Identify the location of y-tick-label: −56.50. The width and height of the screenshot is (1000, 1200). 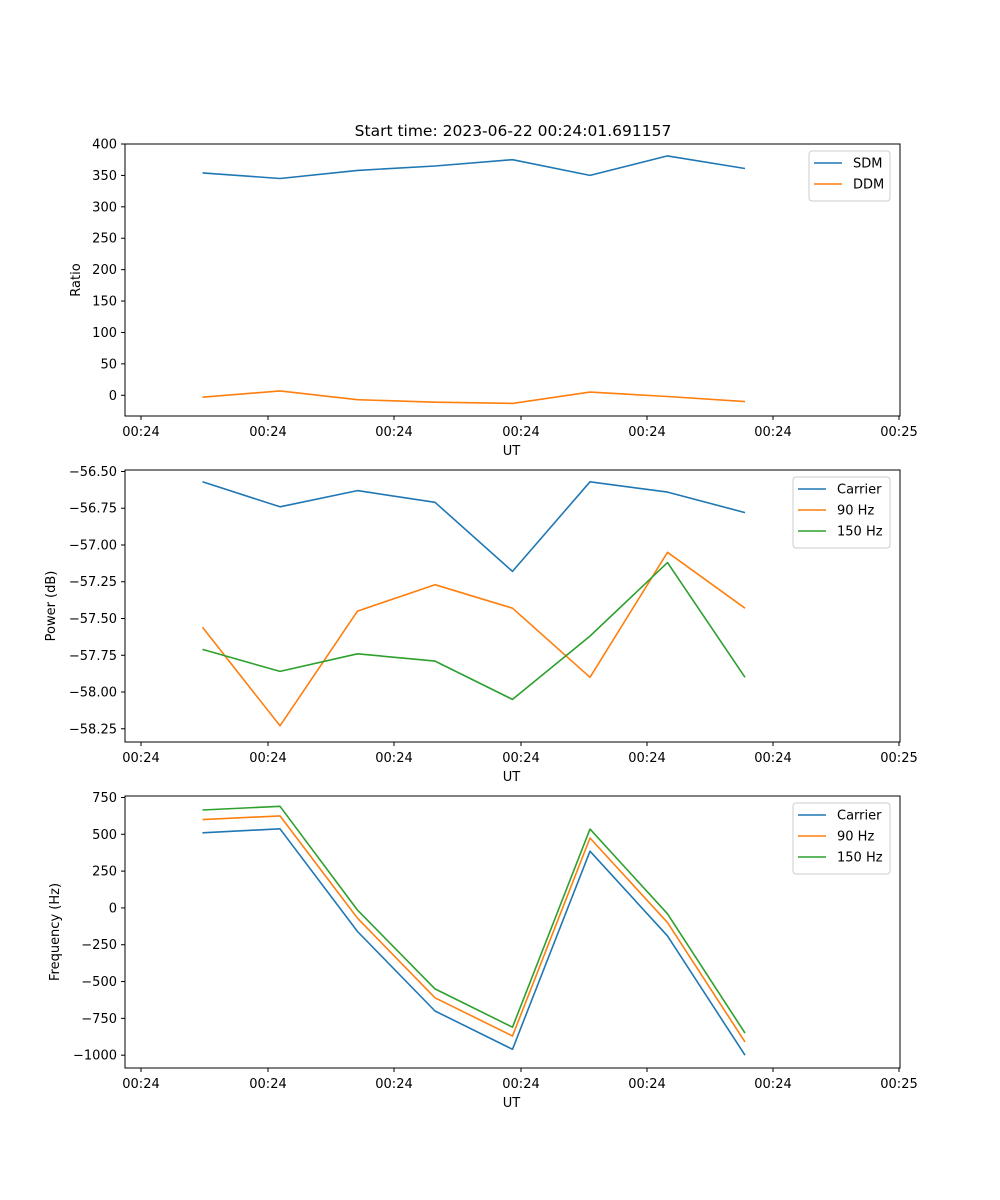
(93, 472).